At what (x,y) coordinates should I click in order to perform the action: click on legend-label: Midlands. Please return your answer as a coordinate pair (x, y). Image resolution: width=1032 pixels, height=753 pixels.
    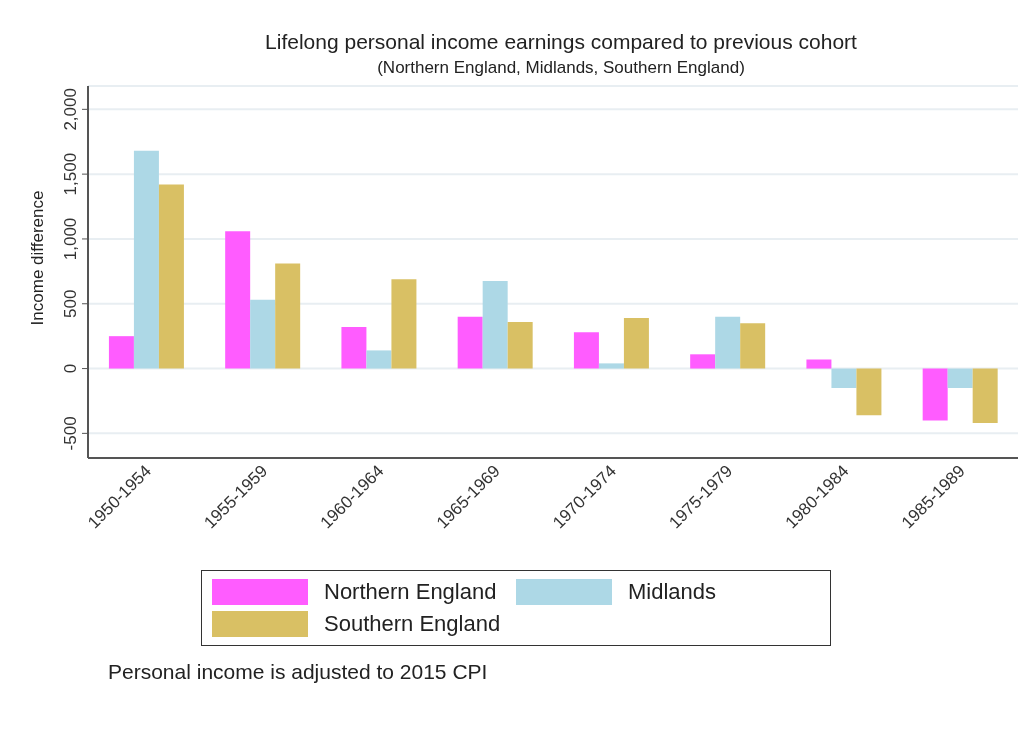
    Looking at the image, I should click on (672, 592).